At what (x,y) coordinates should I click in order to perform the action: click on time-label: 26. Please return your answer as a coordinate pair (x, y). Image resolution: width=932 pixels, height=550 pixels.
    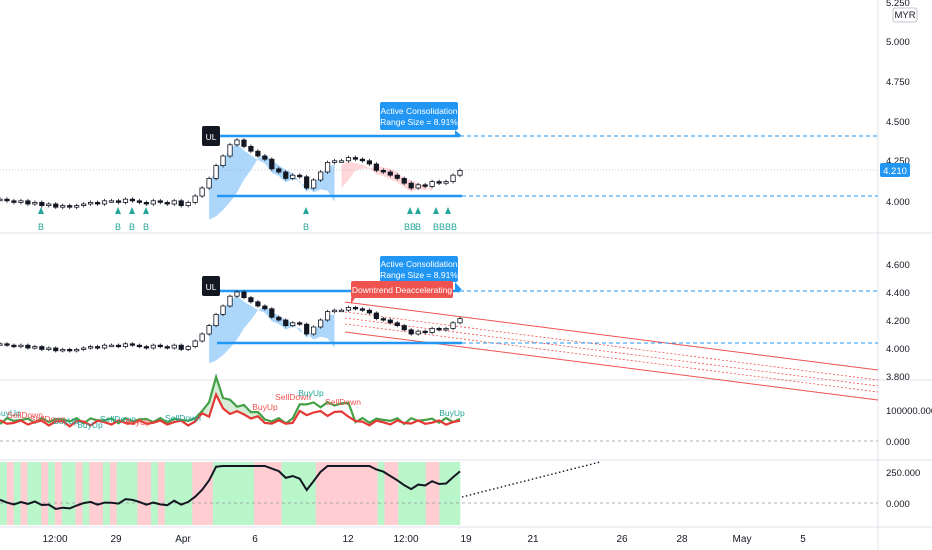
    Looking at the image, I should click on (622, 539).